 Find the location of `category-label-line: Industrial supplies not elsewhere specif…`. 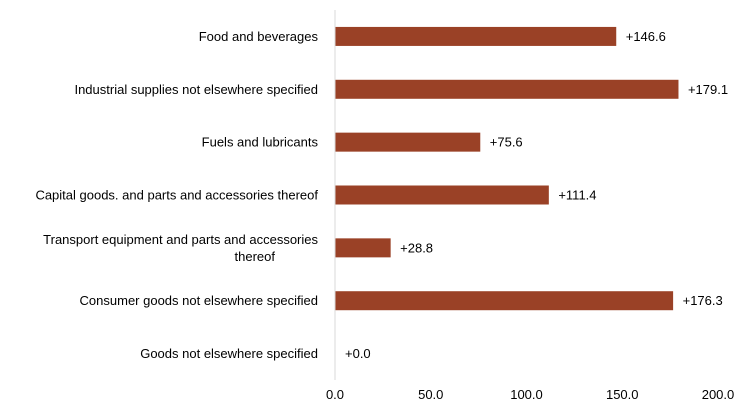

category-label-line: Industrial supplies not elsewhere specif… is located at coordinates (196, 89).